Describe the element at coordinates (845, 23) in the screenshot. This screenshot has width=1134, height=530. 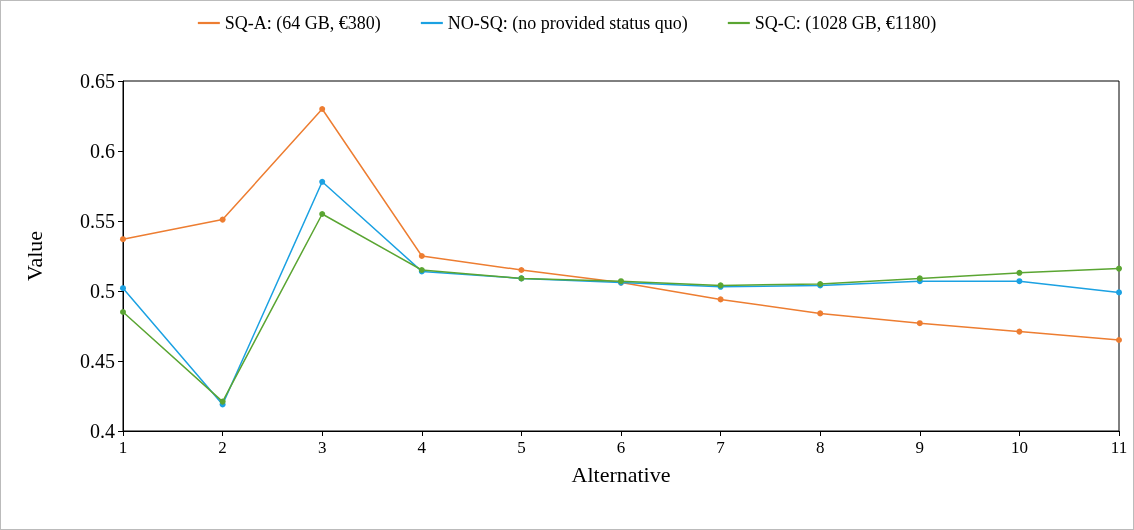
I see `legend-label: SQ-C: (1028 GB, €1180)` at that location.